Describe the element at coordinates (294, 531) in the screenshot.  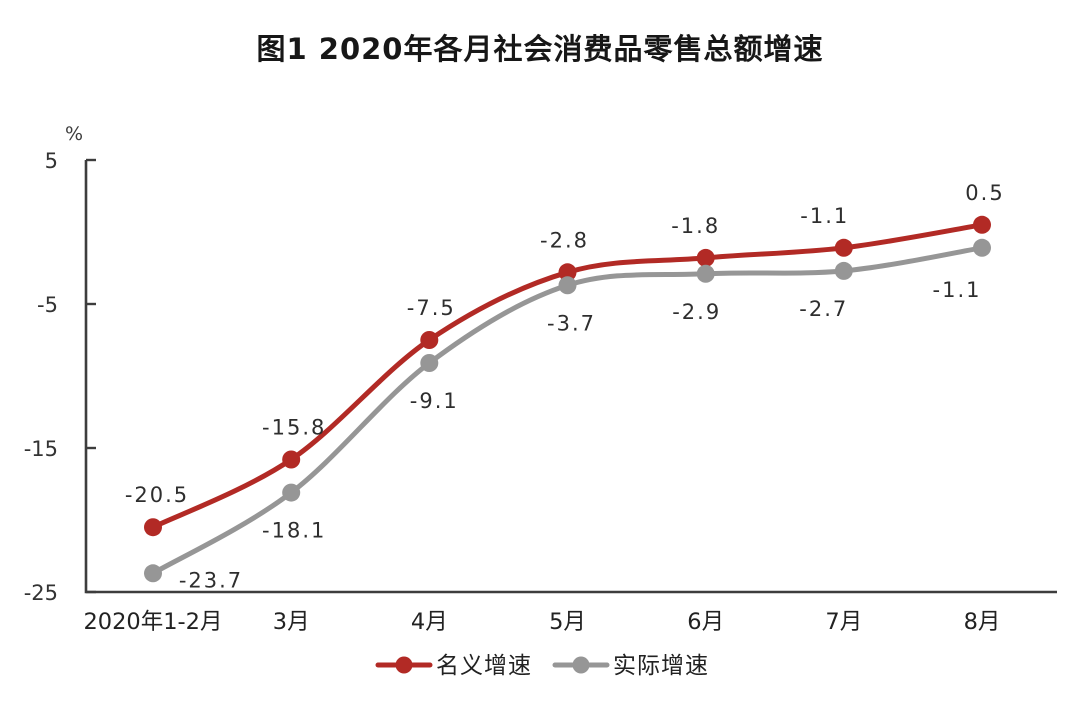
I see `data-label-real-growth: -18.1` at that location.